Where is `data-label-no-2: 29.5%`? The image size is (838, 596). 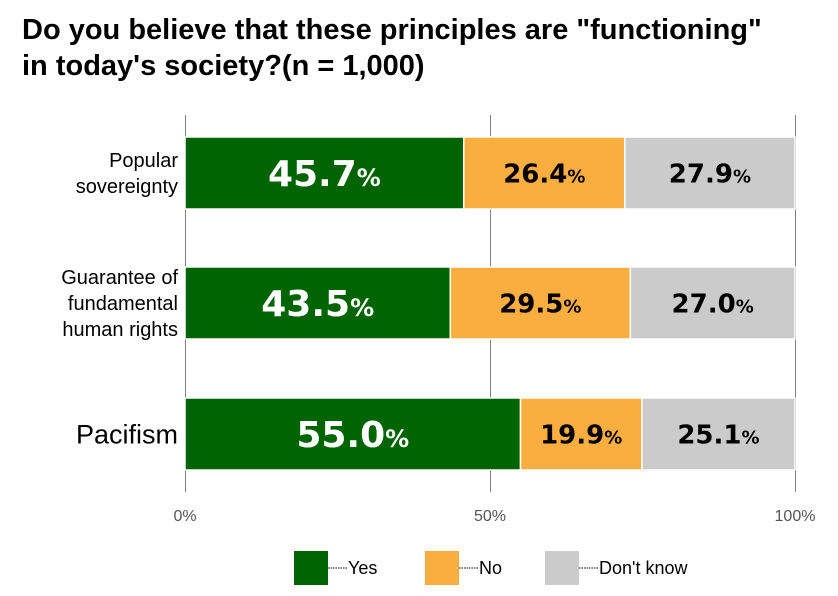
data-label-no-2: 29.5% is located at coordinates (540, 304).